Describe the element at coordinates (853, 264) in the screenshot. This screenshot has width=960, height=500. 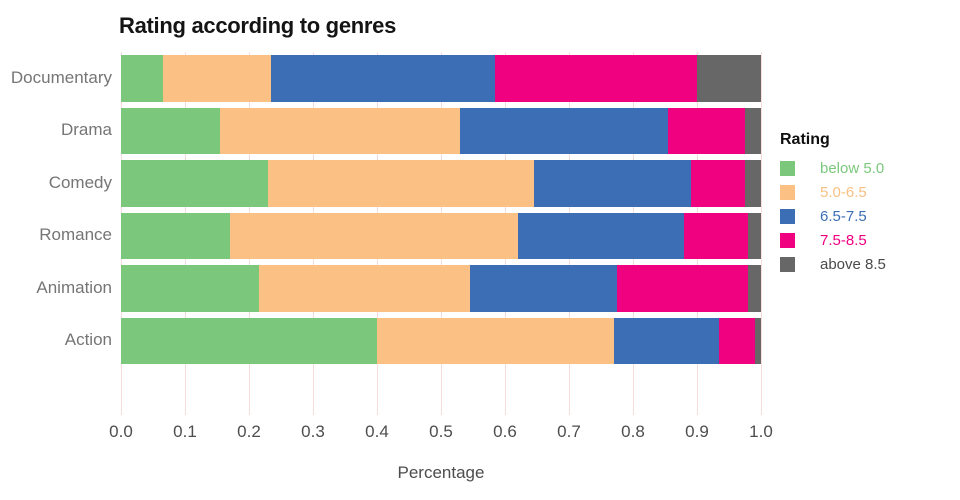
I see `legend-label: above 8.5` at that location.